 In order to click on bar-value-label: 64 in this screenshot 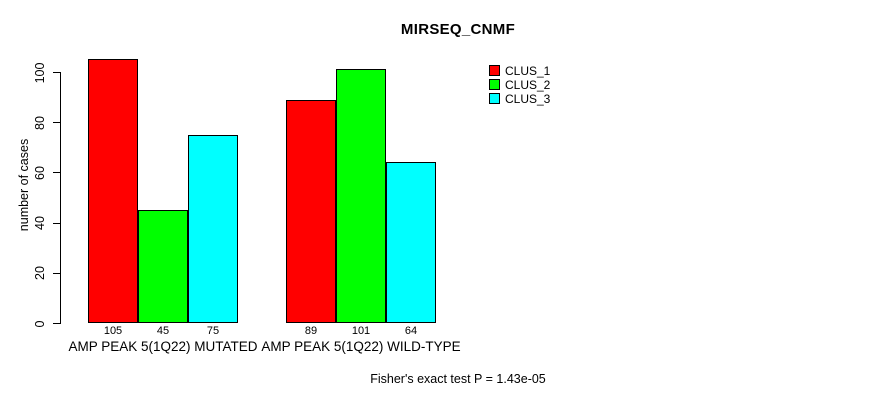, I will do `click(411, 331)`.